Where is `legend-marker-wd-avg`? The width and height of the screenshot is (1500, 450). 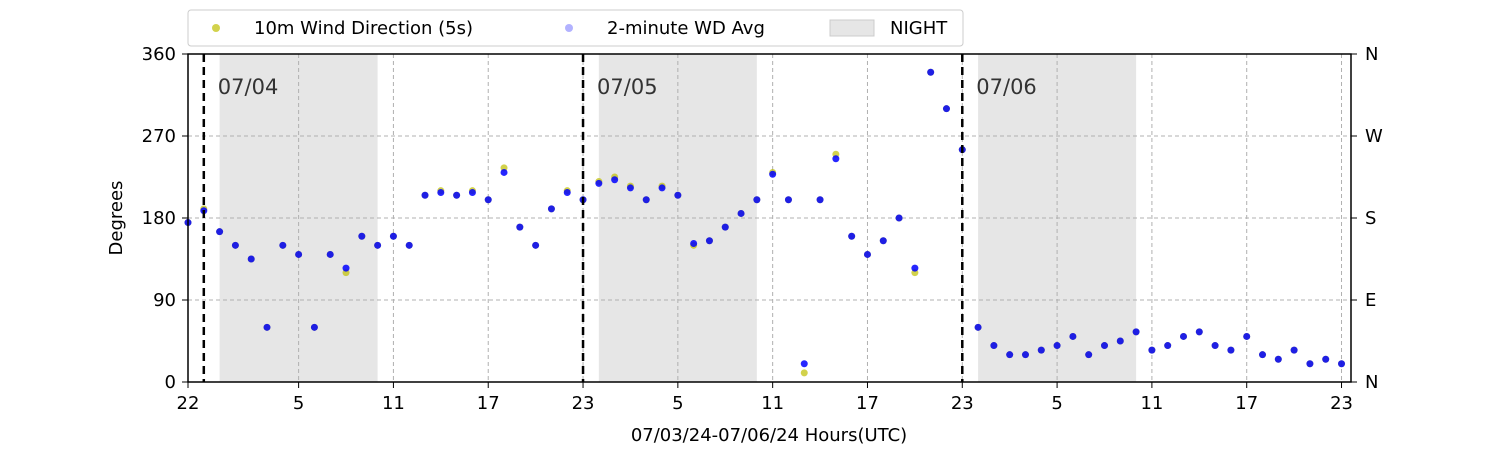
legend-marker-wd-avg is located at coordinates (569, 28).